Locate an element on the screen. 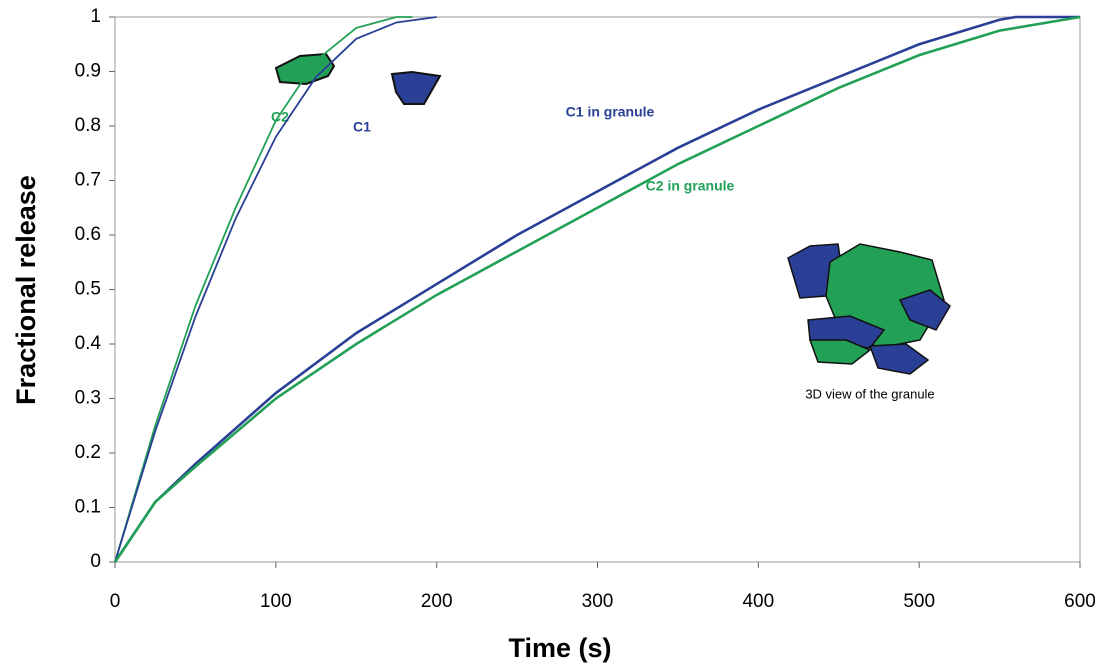 This screenshot has width=1113, height=669. c1-particle is located at coordinates (416, 87).